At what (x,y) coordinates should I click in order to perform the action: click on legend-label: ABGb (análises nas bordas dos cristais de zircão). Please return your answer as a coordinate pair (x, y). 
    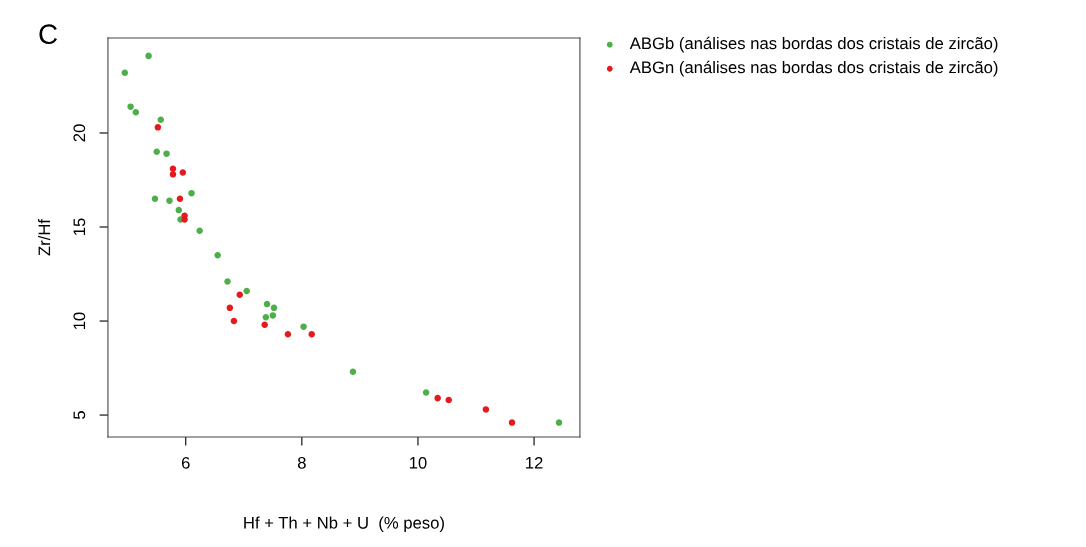
    Looking at the image, I should click on (813, 44).